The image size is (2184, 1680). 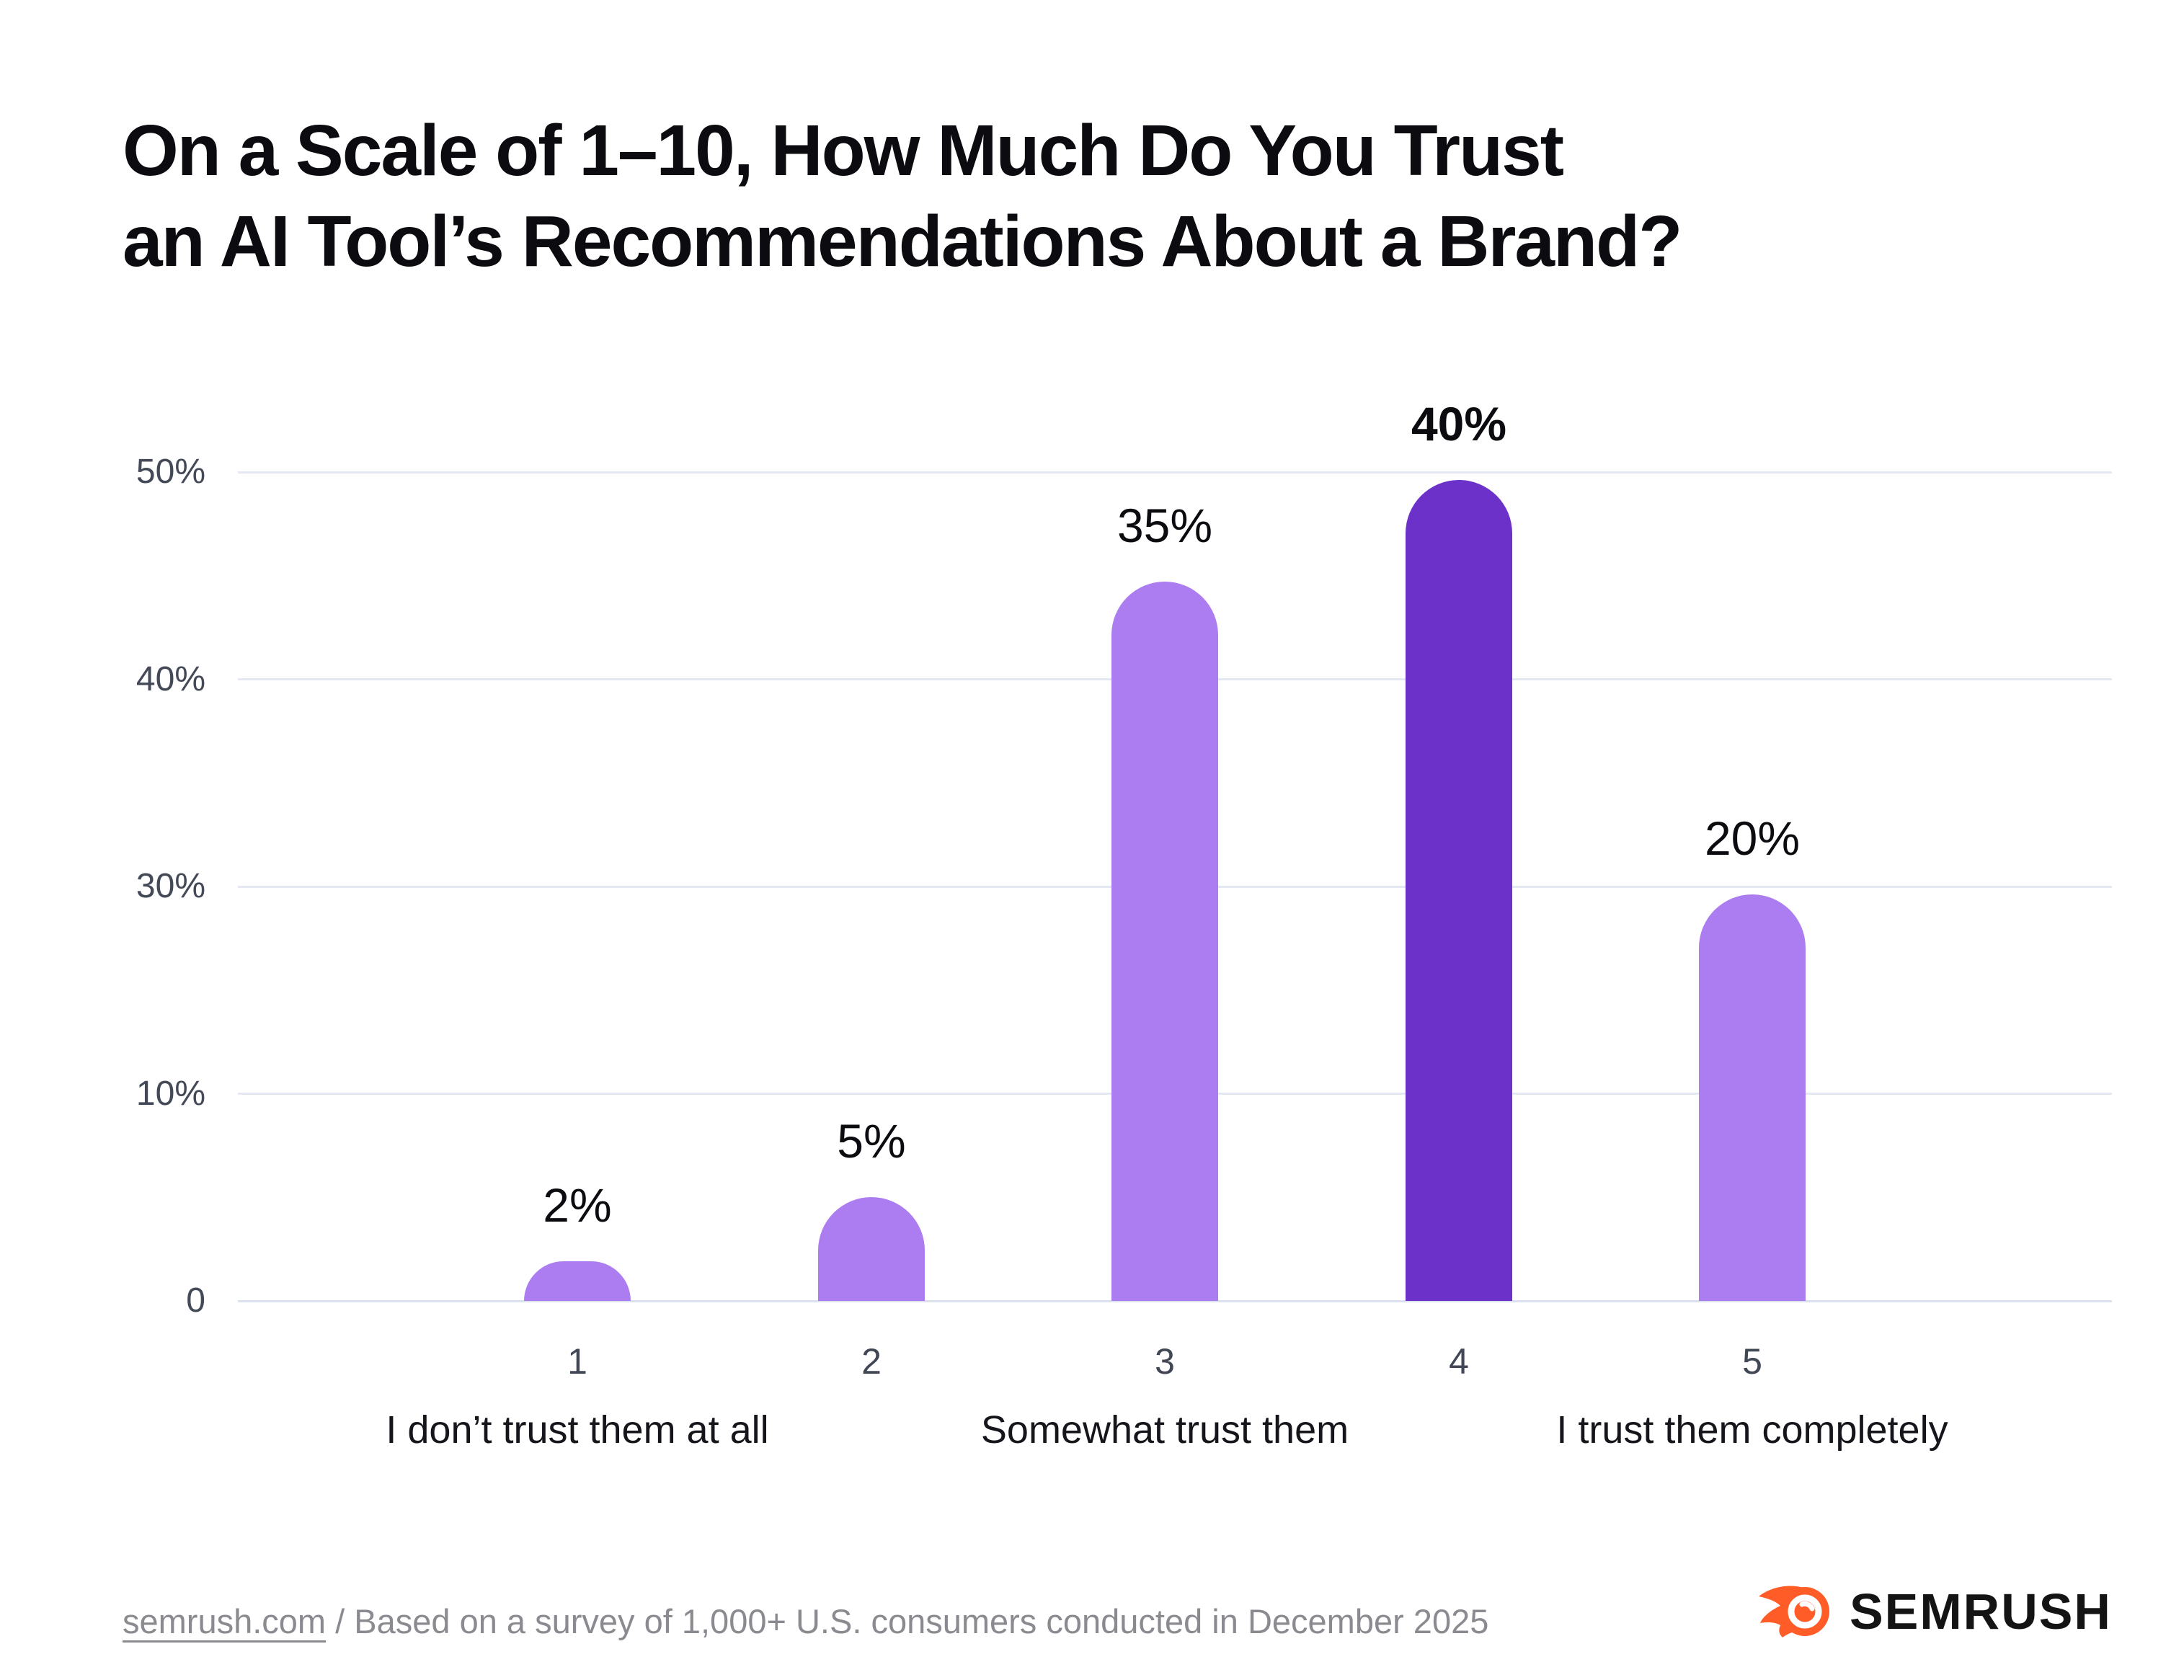 I want to click on semrush-logo-text: SEMRUSH, so click(x=1980, y=1611).